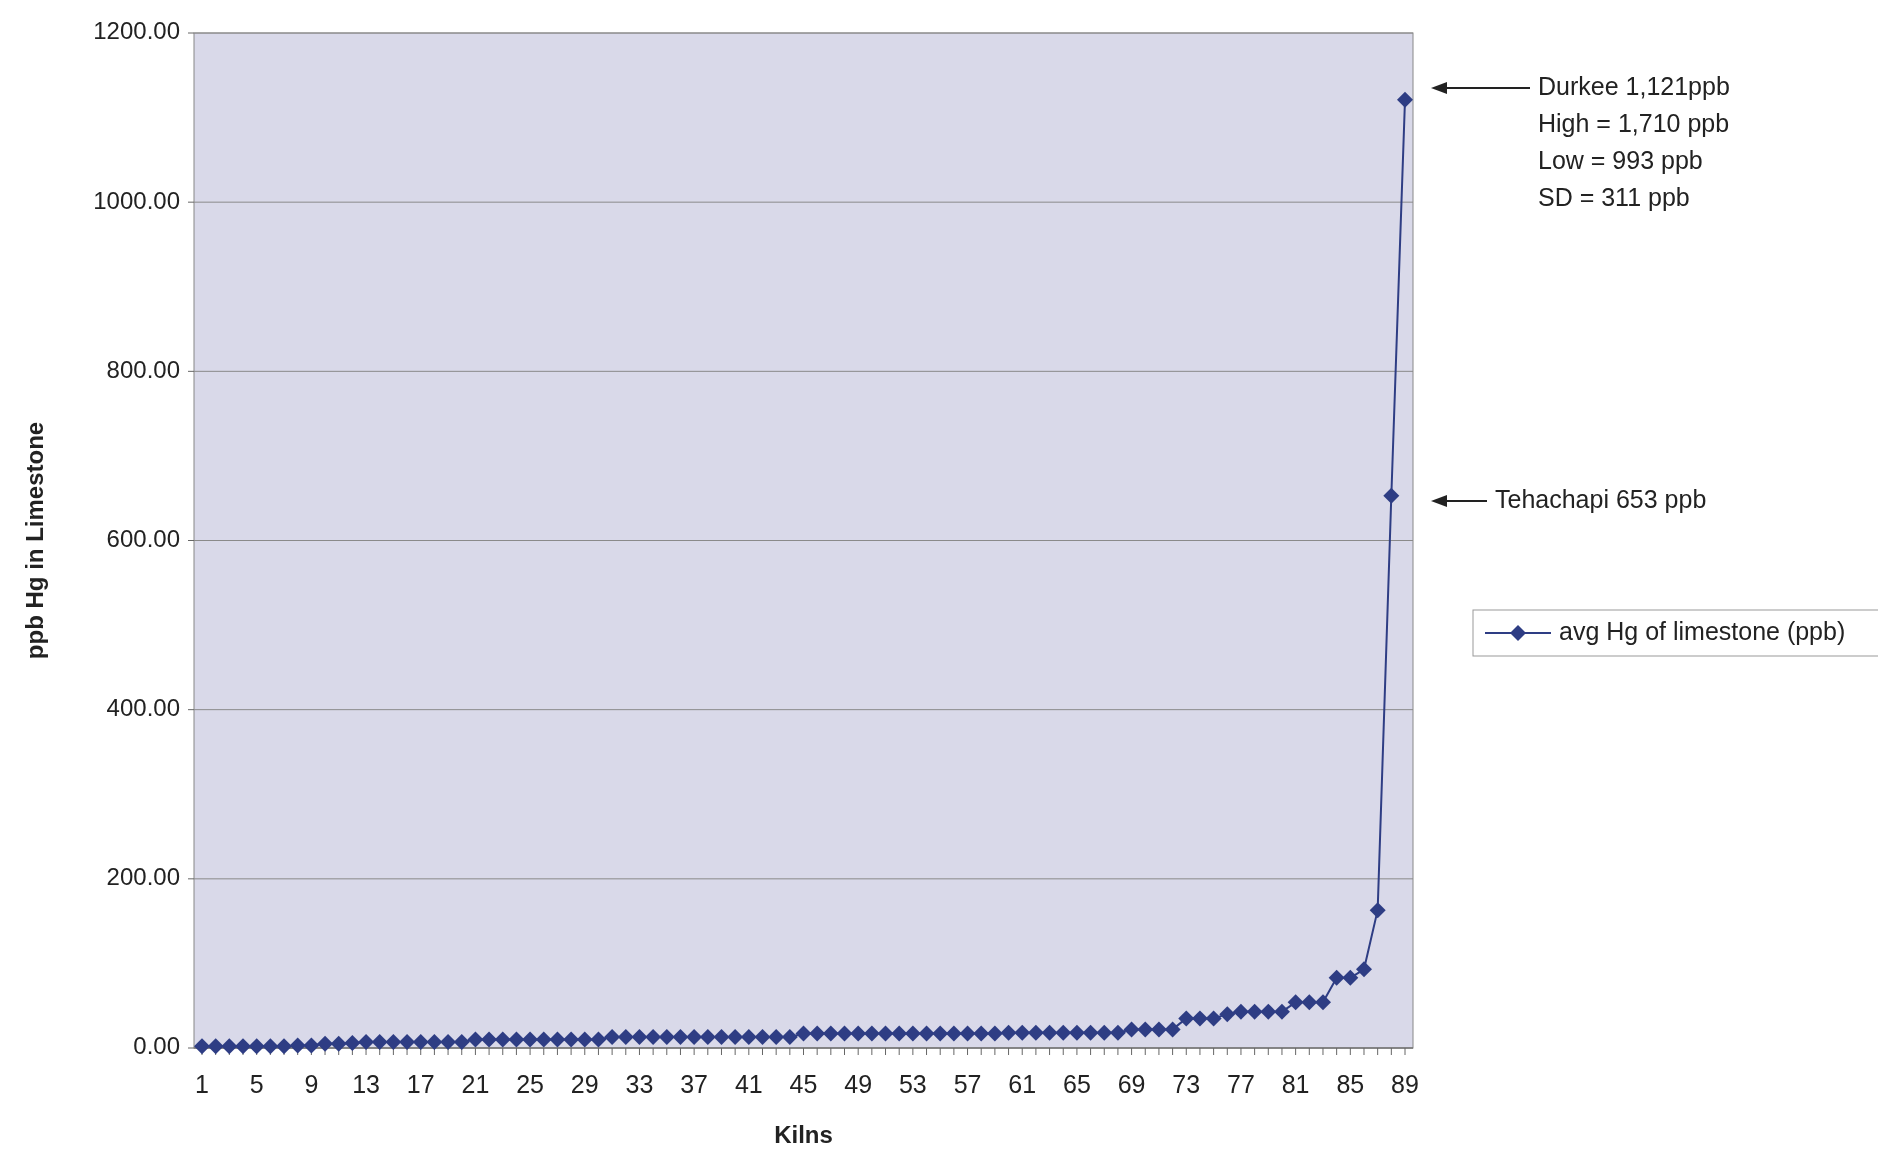  I want to click on x-tick-label: 65, so click(1077, 1084).